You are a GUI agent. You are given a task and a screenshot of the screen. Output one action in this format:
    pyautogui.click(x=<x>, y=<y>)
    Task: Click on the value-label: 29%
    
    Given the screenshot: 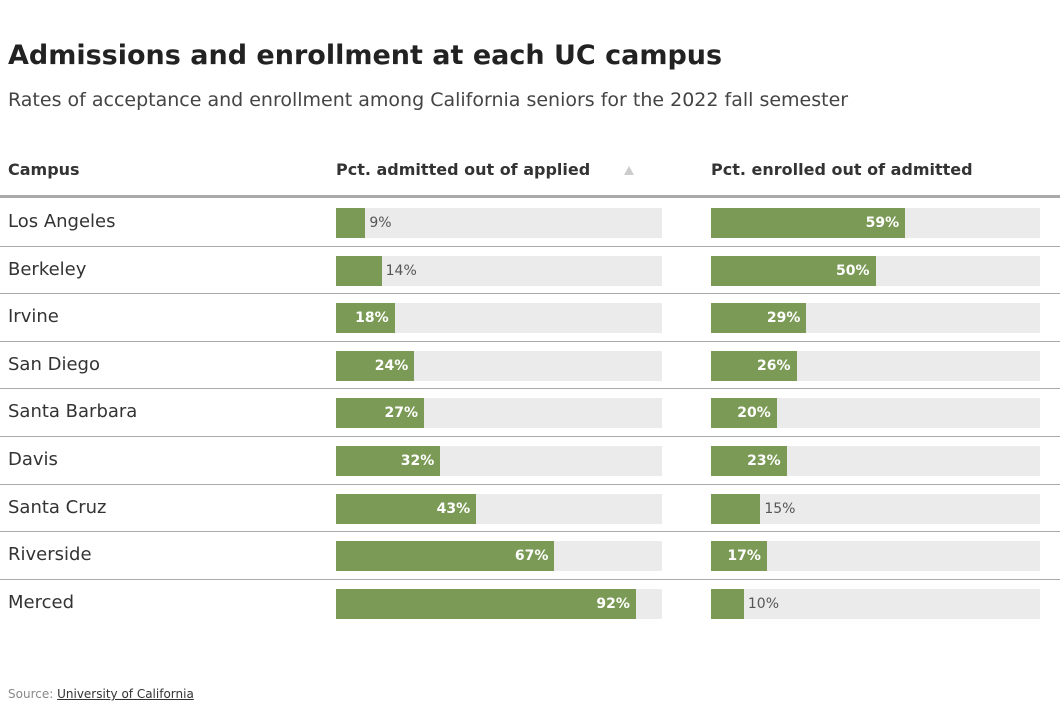 What is the action you would take?
    pyautogui.click(x=783, y=318)
    